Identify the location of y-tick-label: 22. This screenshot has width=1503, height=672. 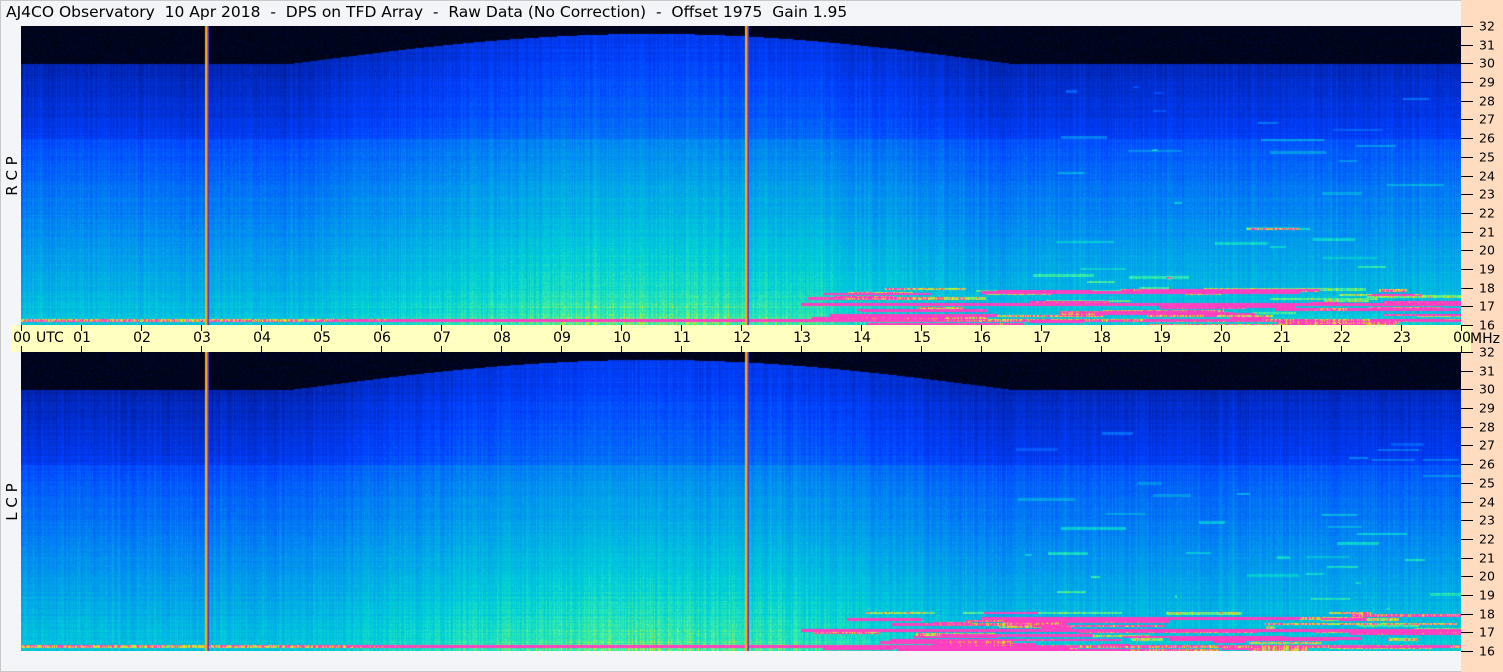
(1487, 539).